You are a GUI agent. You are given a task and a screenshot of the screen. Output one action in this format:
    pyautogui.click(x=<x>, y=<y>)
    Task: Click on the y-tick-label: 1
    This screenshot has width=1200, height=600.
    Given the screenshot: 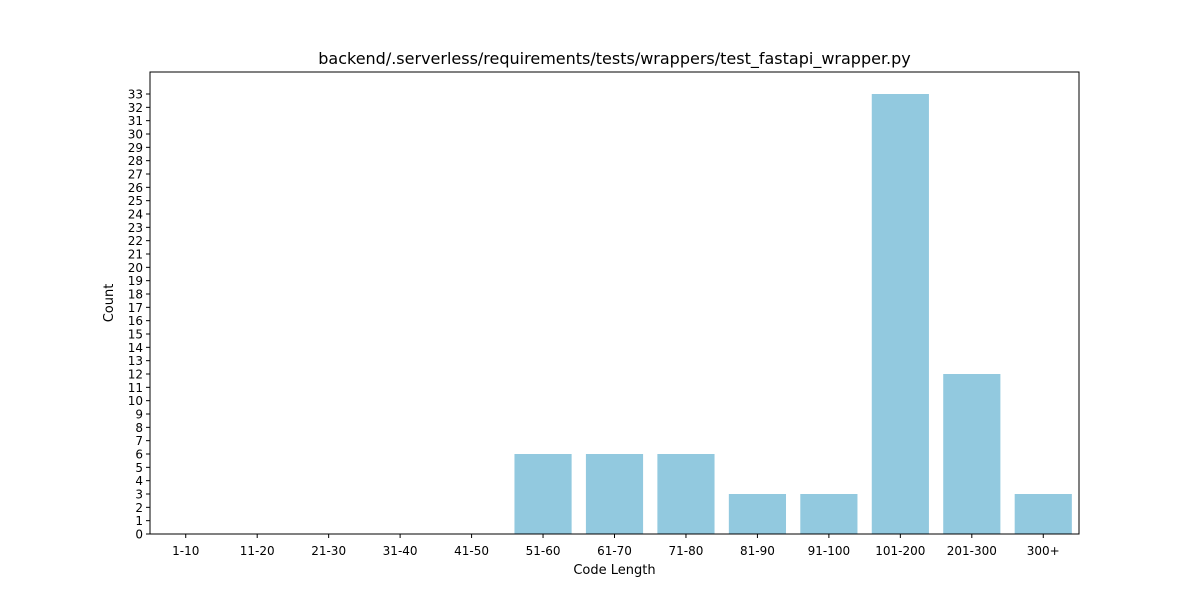 What is the action you would take?
    pyautogui.click(x=139, y=521)
    